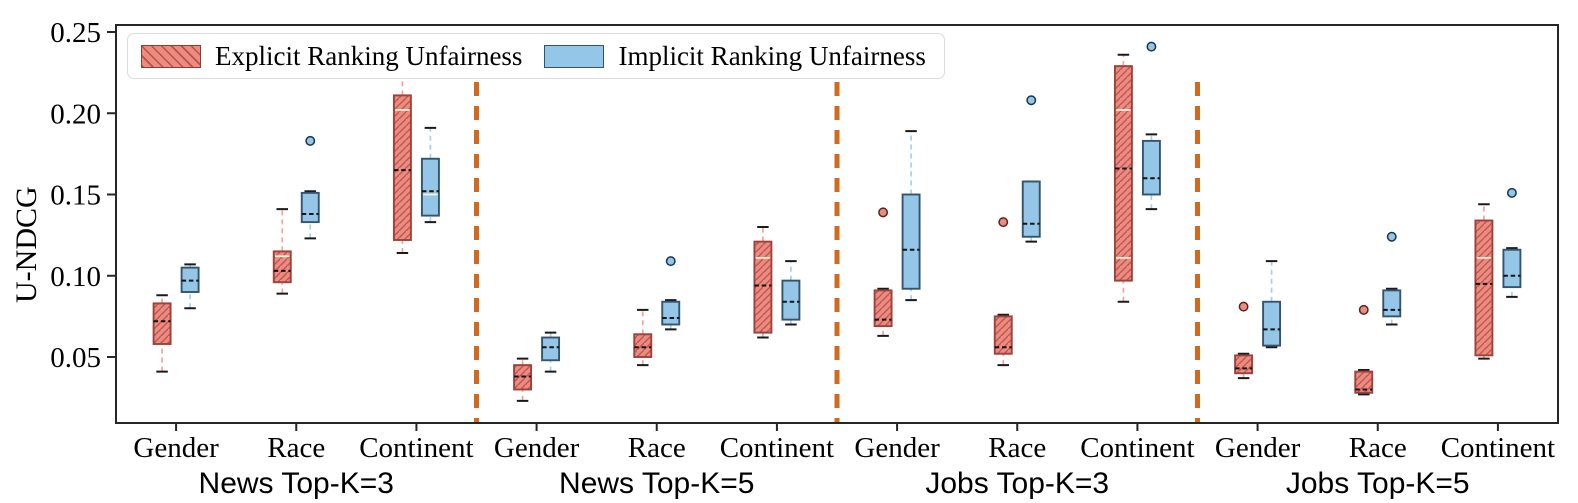 Image resolution: width=1578 pixels, height=503 pixels. What do you see at coordinates (75, 33) in the screenshot?
I see `y-tick-label: 0.25` at bounding box center [75, 33].